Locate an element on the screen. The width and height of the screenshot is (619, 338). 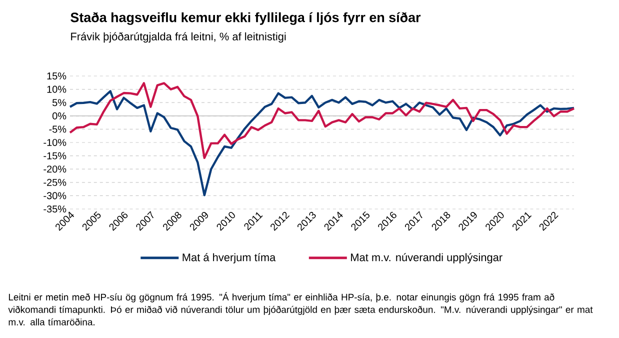
y-tick-label: -30% is located at coordinates (55, 196).